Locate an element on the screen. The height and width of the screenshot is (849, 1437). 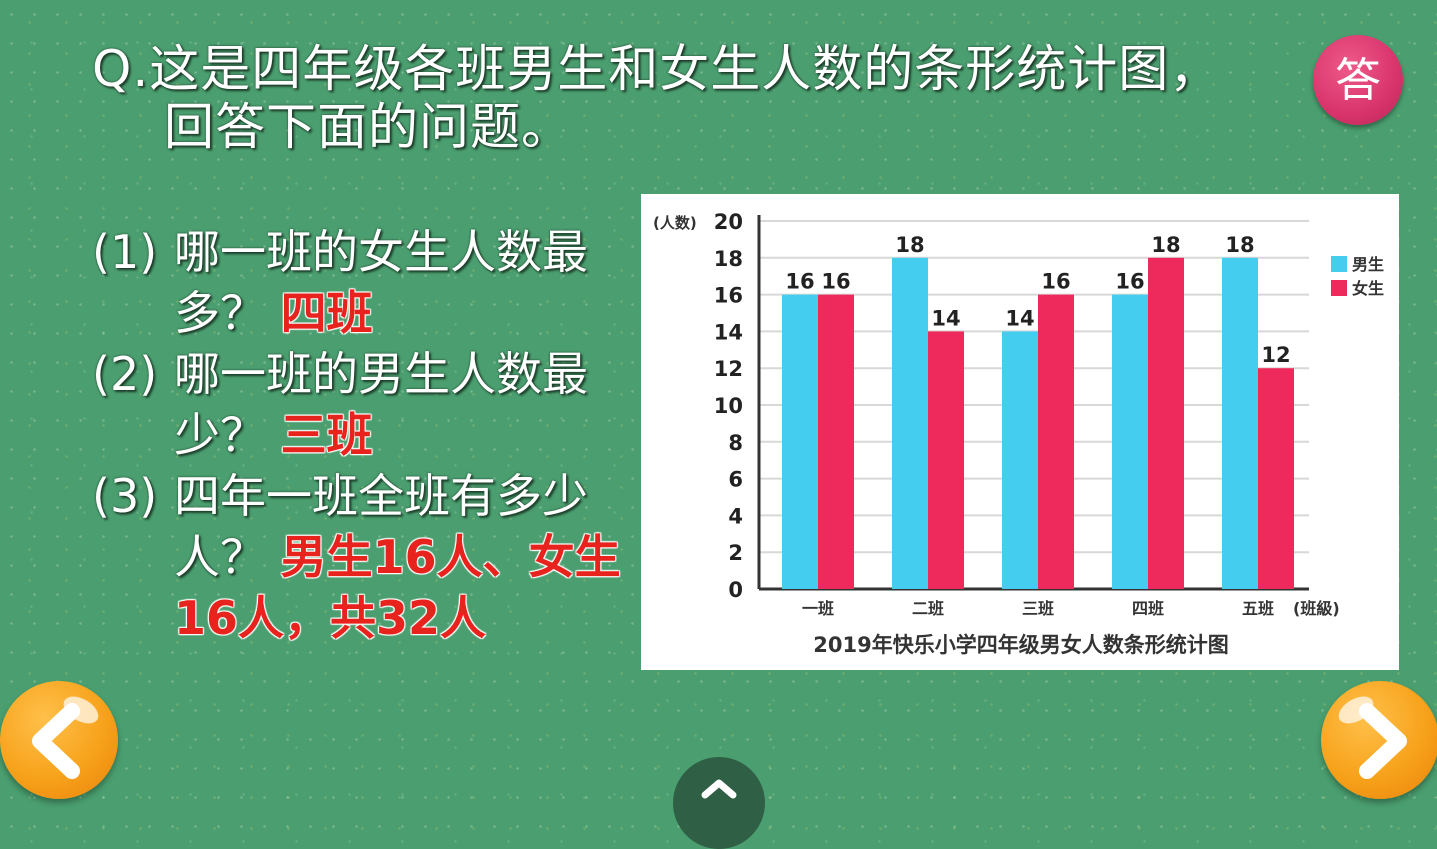
data-label: 12 is located at coordinates (1275, 355).